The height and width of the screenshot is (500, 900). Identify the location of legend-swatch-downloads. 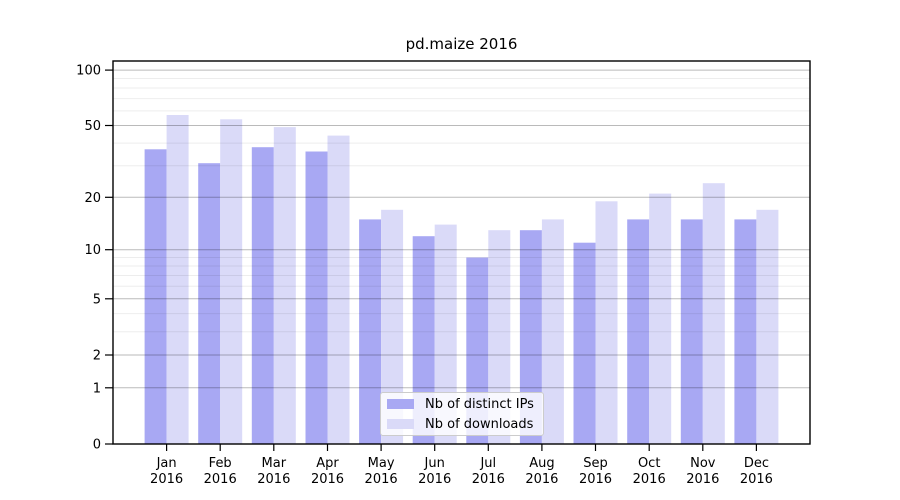
(400, 424).